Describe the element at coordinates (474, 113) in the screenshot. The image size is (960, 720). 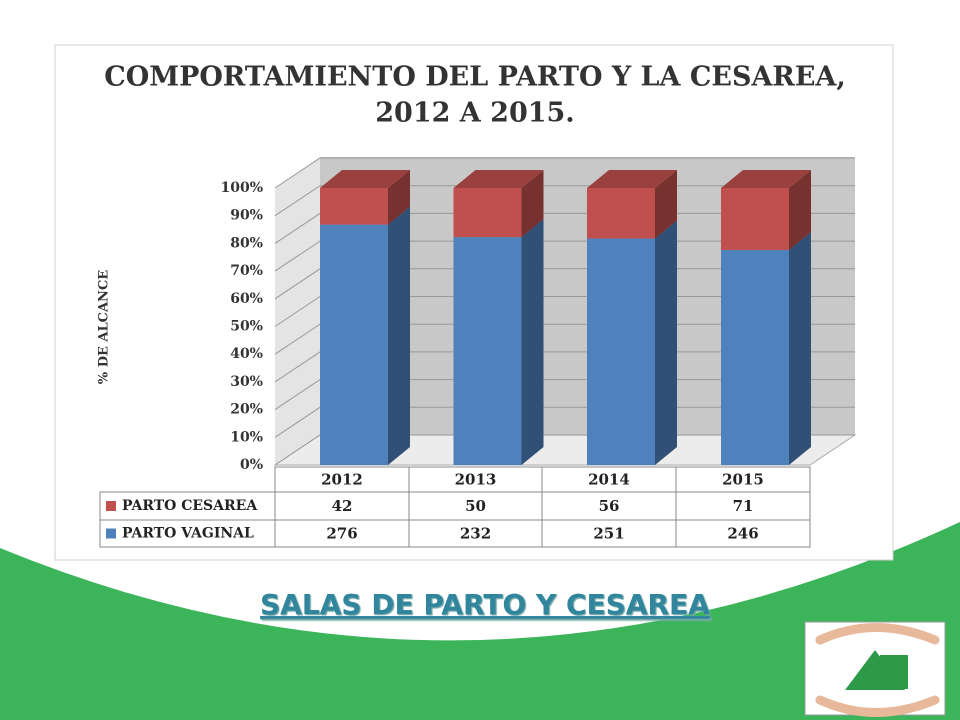
I see `chart-title: 2012 A 2015.` at that location.